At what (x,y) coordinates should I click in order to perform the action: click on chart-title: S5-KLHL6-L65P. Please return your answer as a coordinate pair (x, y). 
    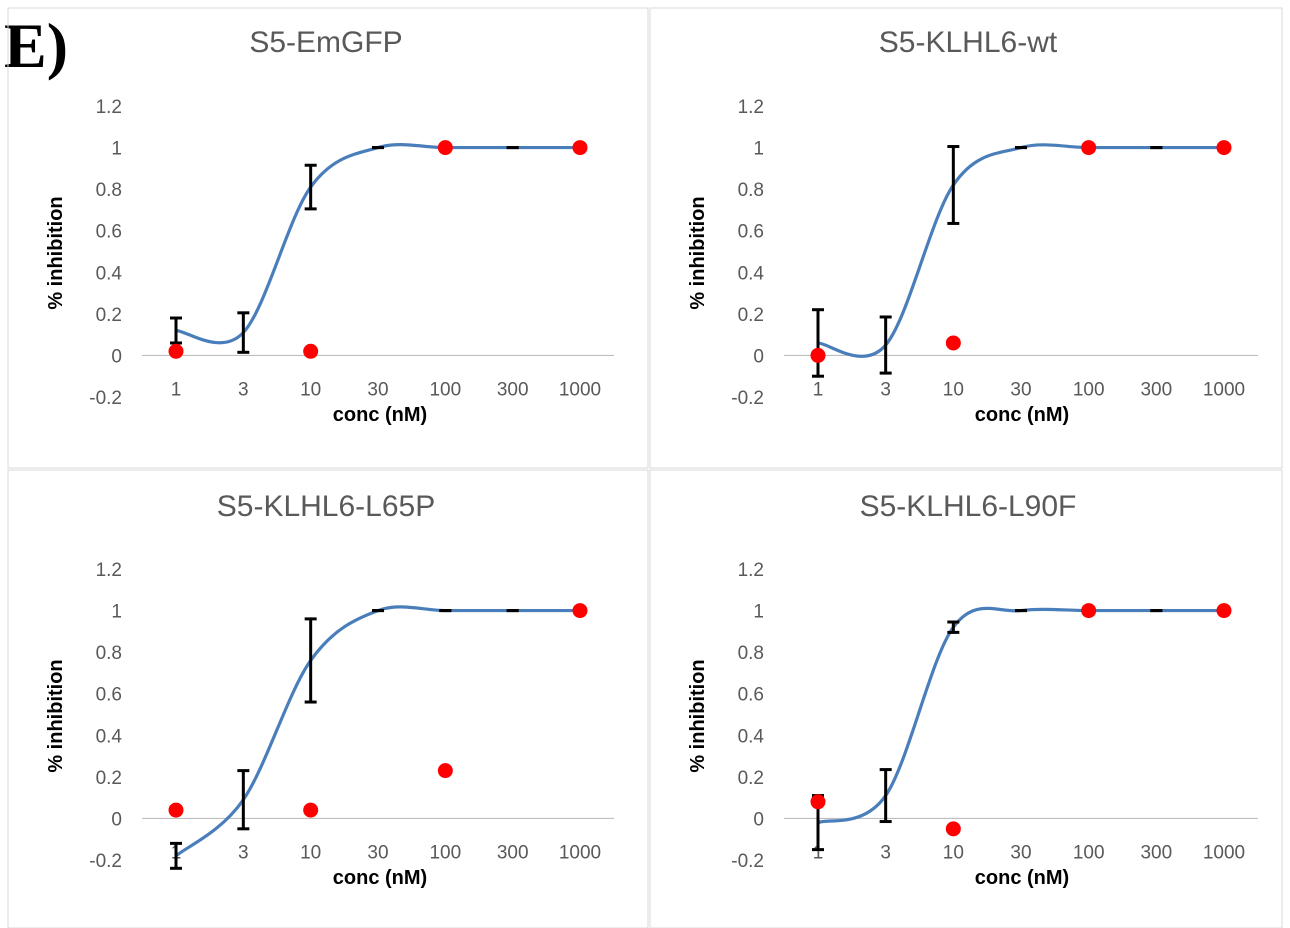
    Looking at the image, I should click on (326, 506).